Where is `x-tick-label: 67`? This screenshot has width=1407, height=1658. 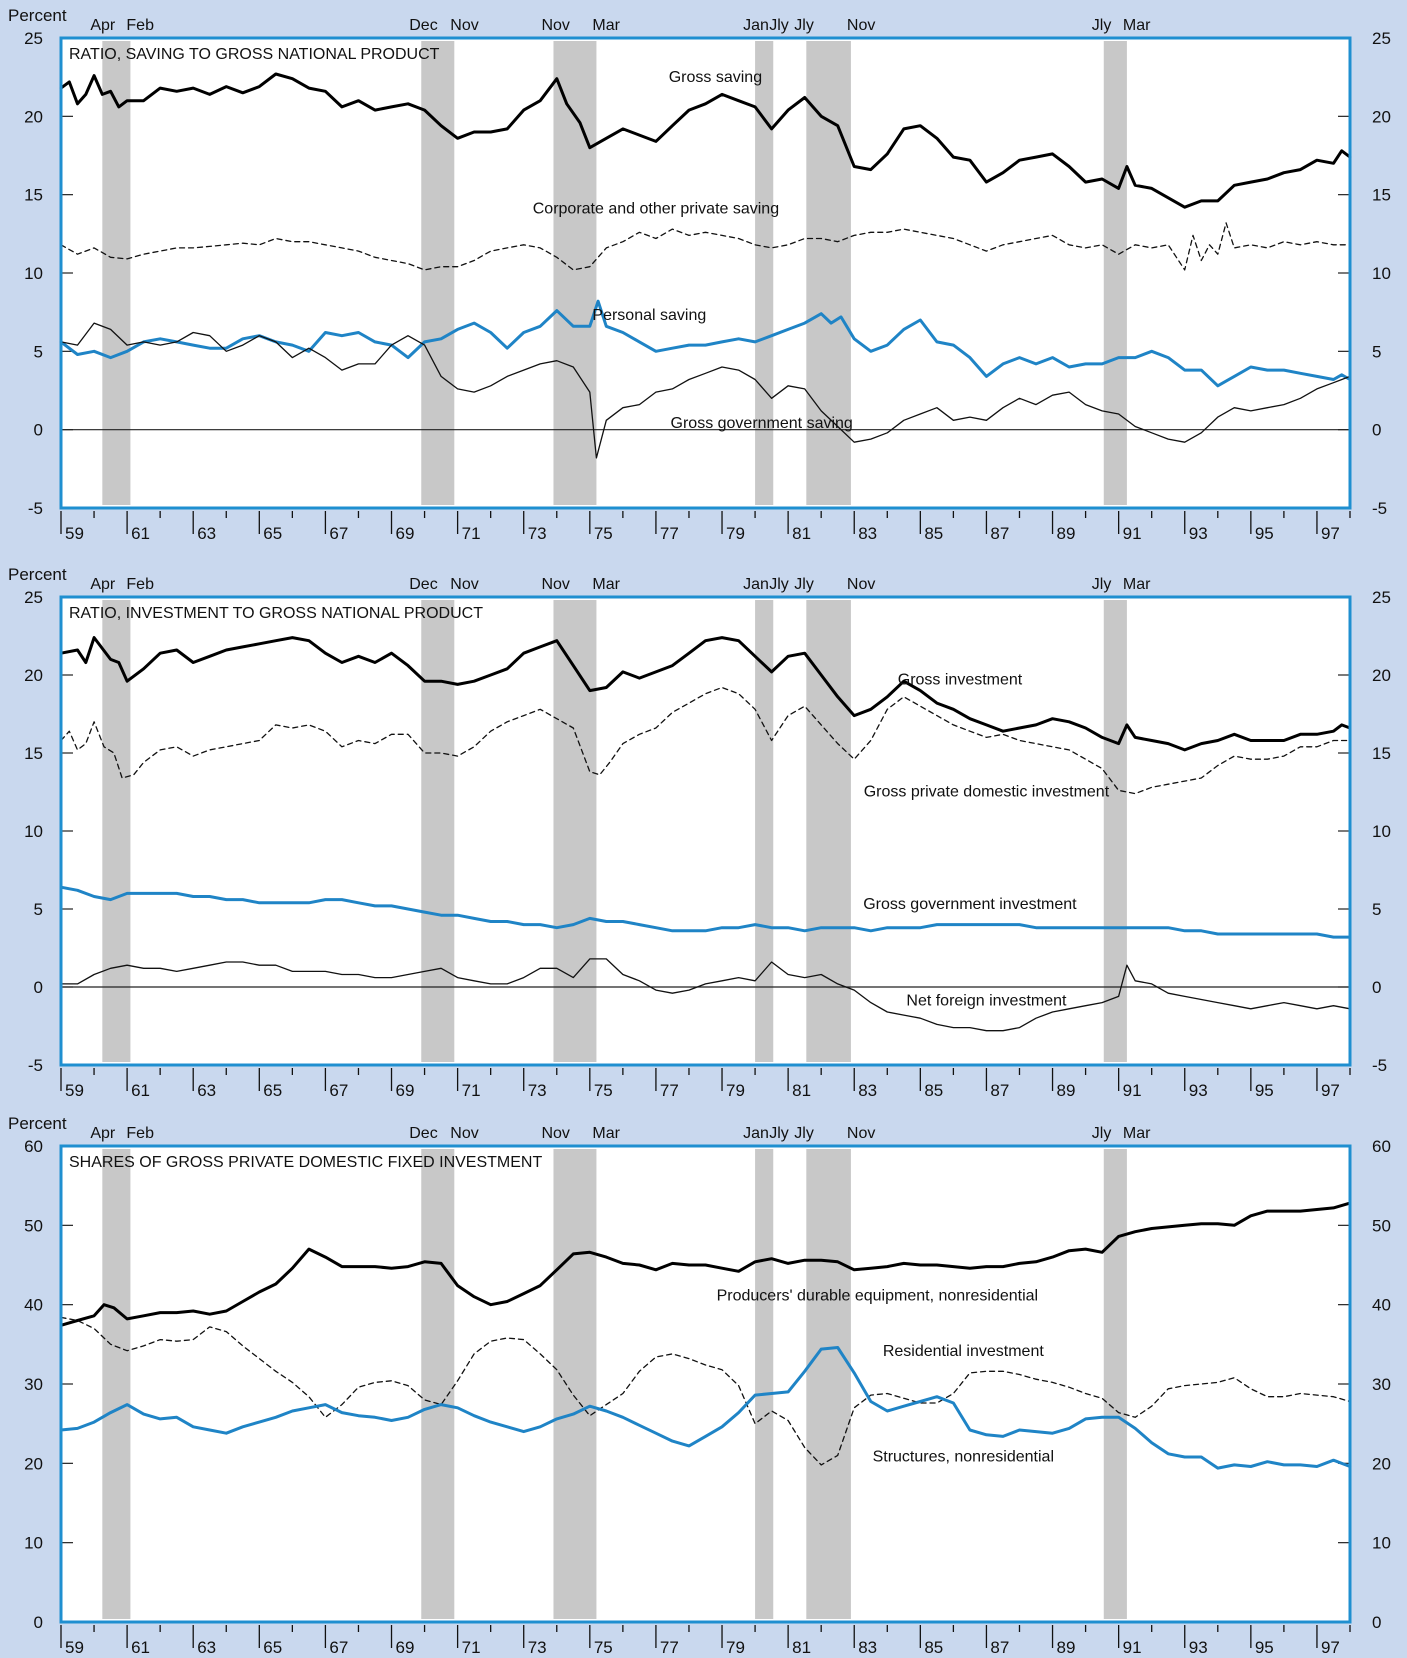 x-tick-label: 67 is located at coordinates (338, 1090).